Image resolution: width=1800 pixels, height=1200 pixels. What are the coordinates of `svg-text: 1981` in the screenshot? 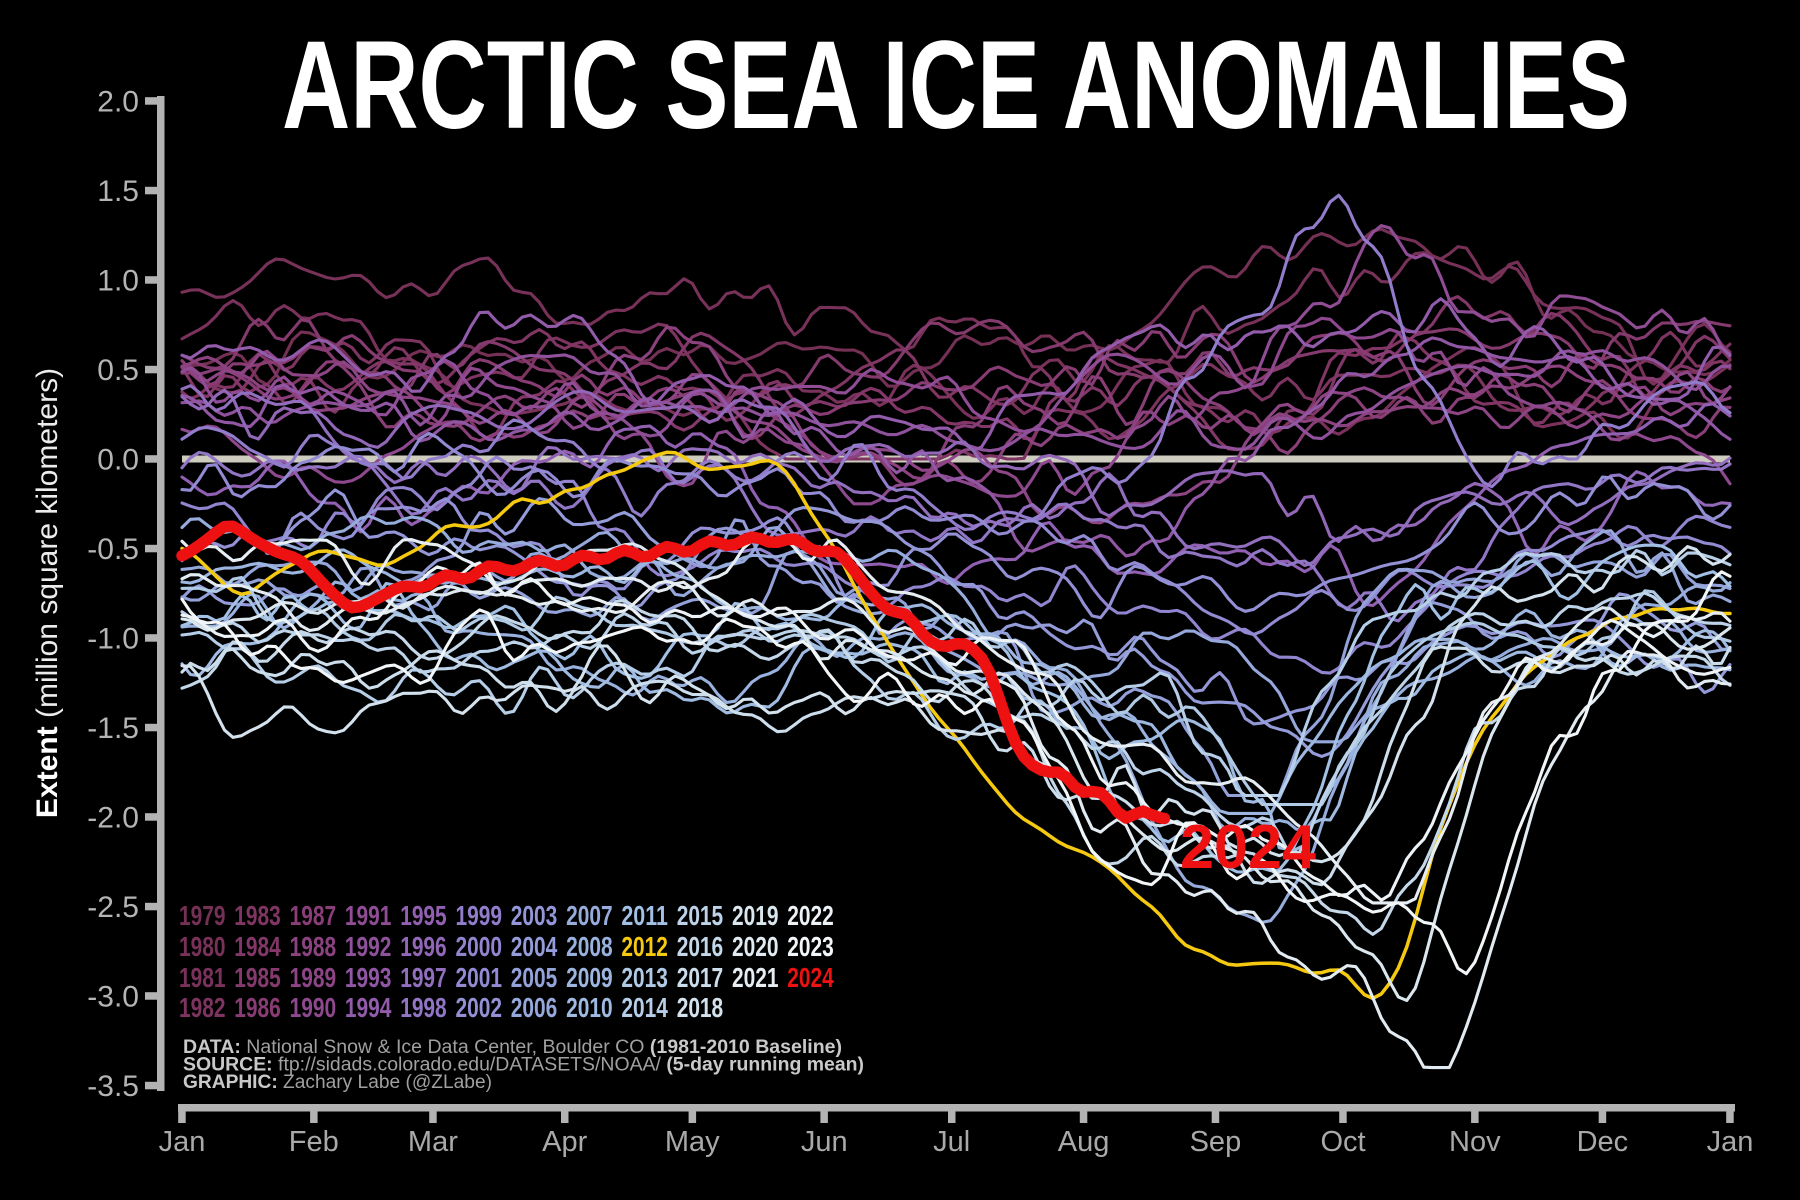 It's located at (202, 977).